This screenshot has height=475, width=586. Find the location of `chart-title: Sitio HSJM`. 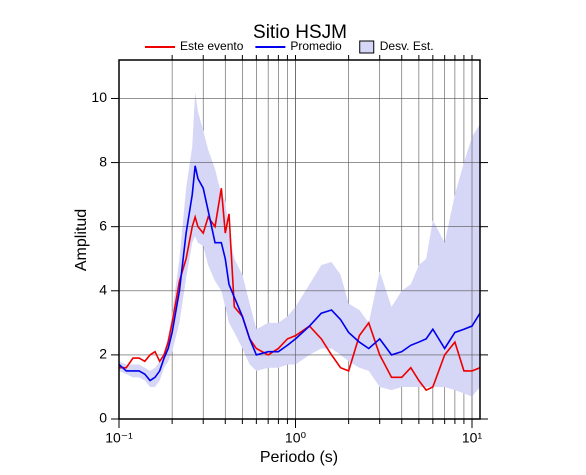

chart-title: Sitio HSJM is located at coordinates (300, 32).